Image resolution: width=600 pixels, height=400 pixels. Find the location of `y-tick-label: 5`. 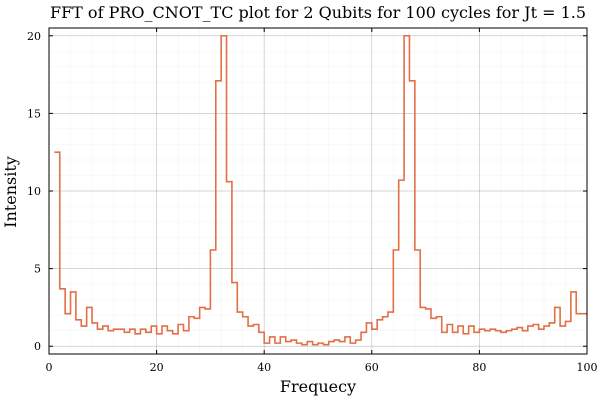

y-tick-label: 5 is located at coordinates (37, 269).